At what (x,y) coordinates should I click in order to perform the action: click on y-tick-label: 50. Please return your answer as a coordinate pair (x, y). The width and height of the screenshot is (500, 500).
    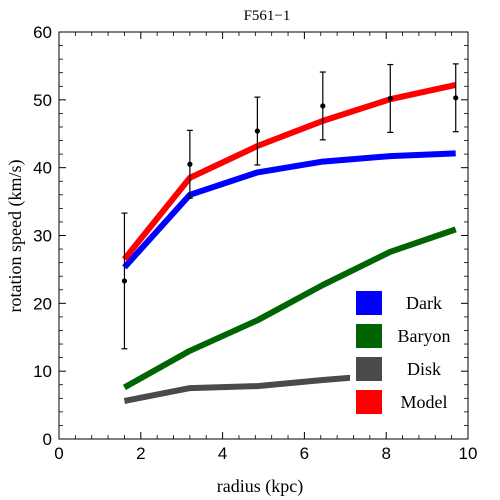
    Looking at the image, I should click on (42, 100).